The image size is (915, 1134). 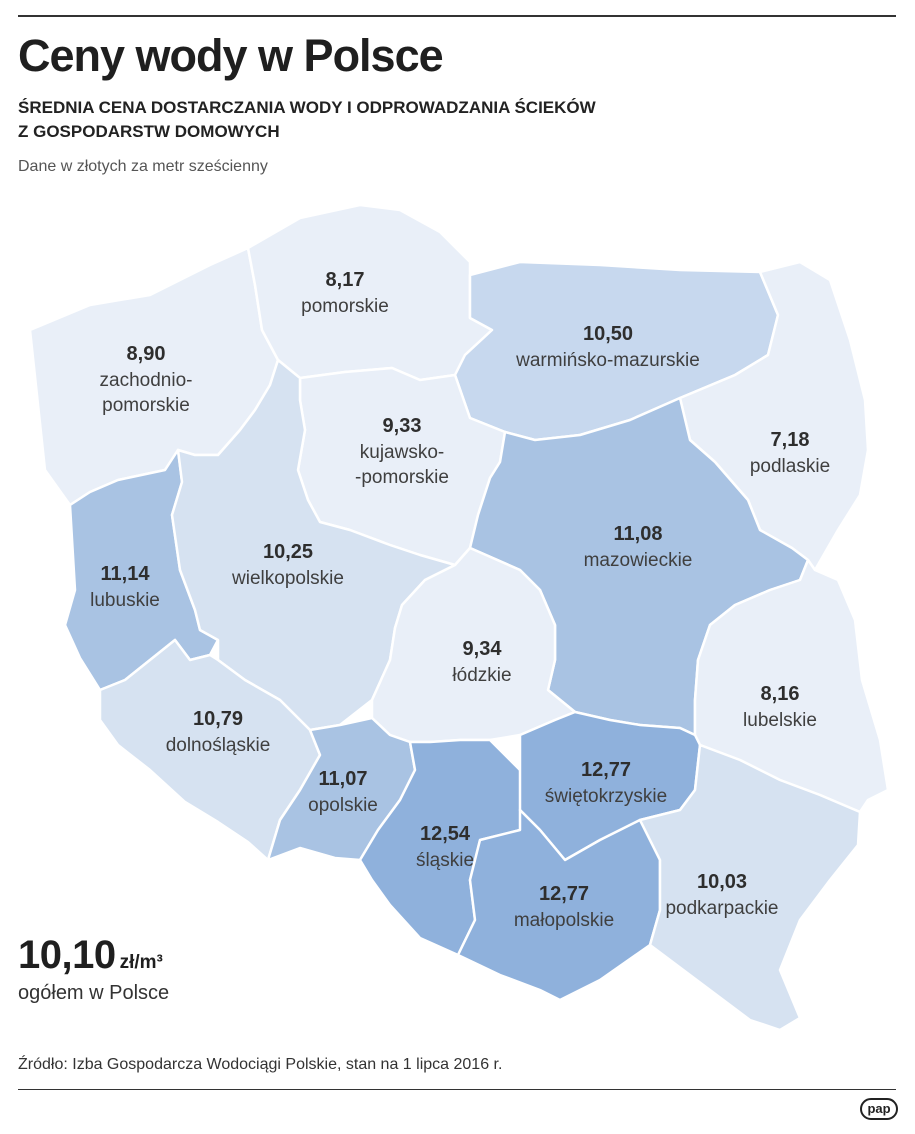 What do you see at coordinates (564, 920) in the screenshot?
I see `region-name-malopolskie: małopolskie` at bounding box center [564, 920].